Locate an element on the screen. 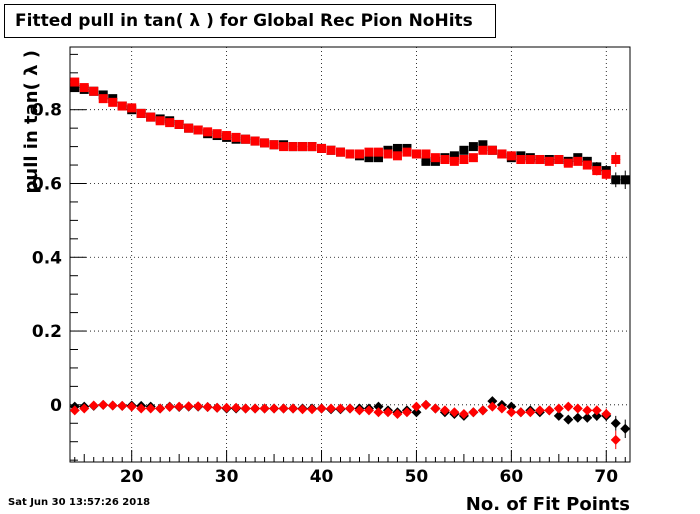  x-tick-label: 40 is located at coordinates (322, 477).